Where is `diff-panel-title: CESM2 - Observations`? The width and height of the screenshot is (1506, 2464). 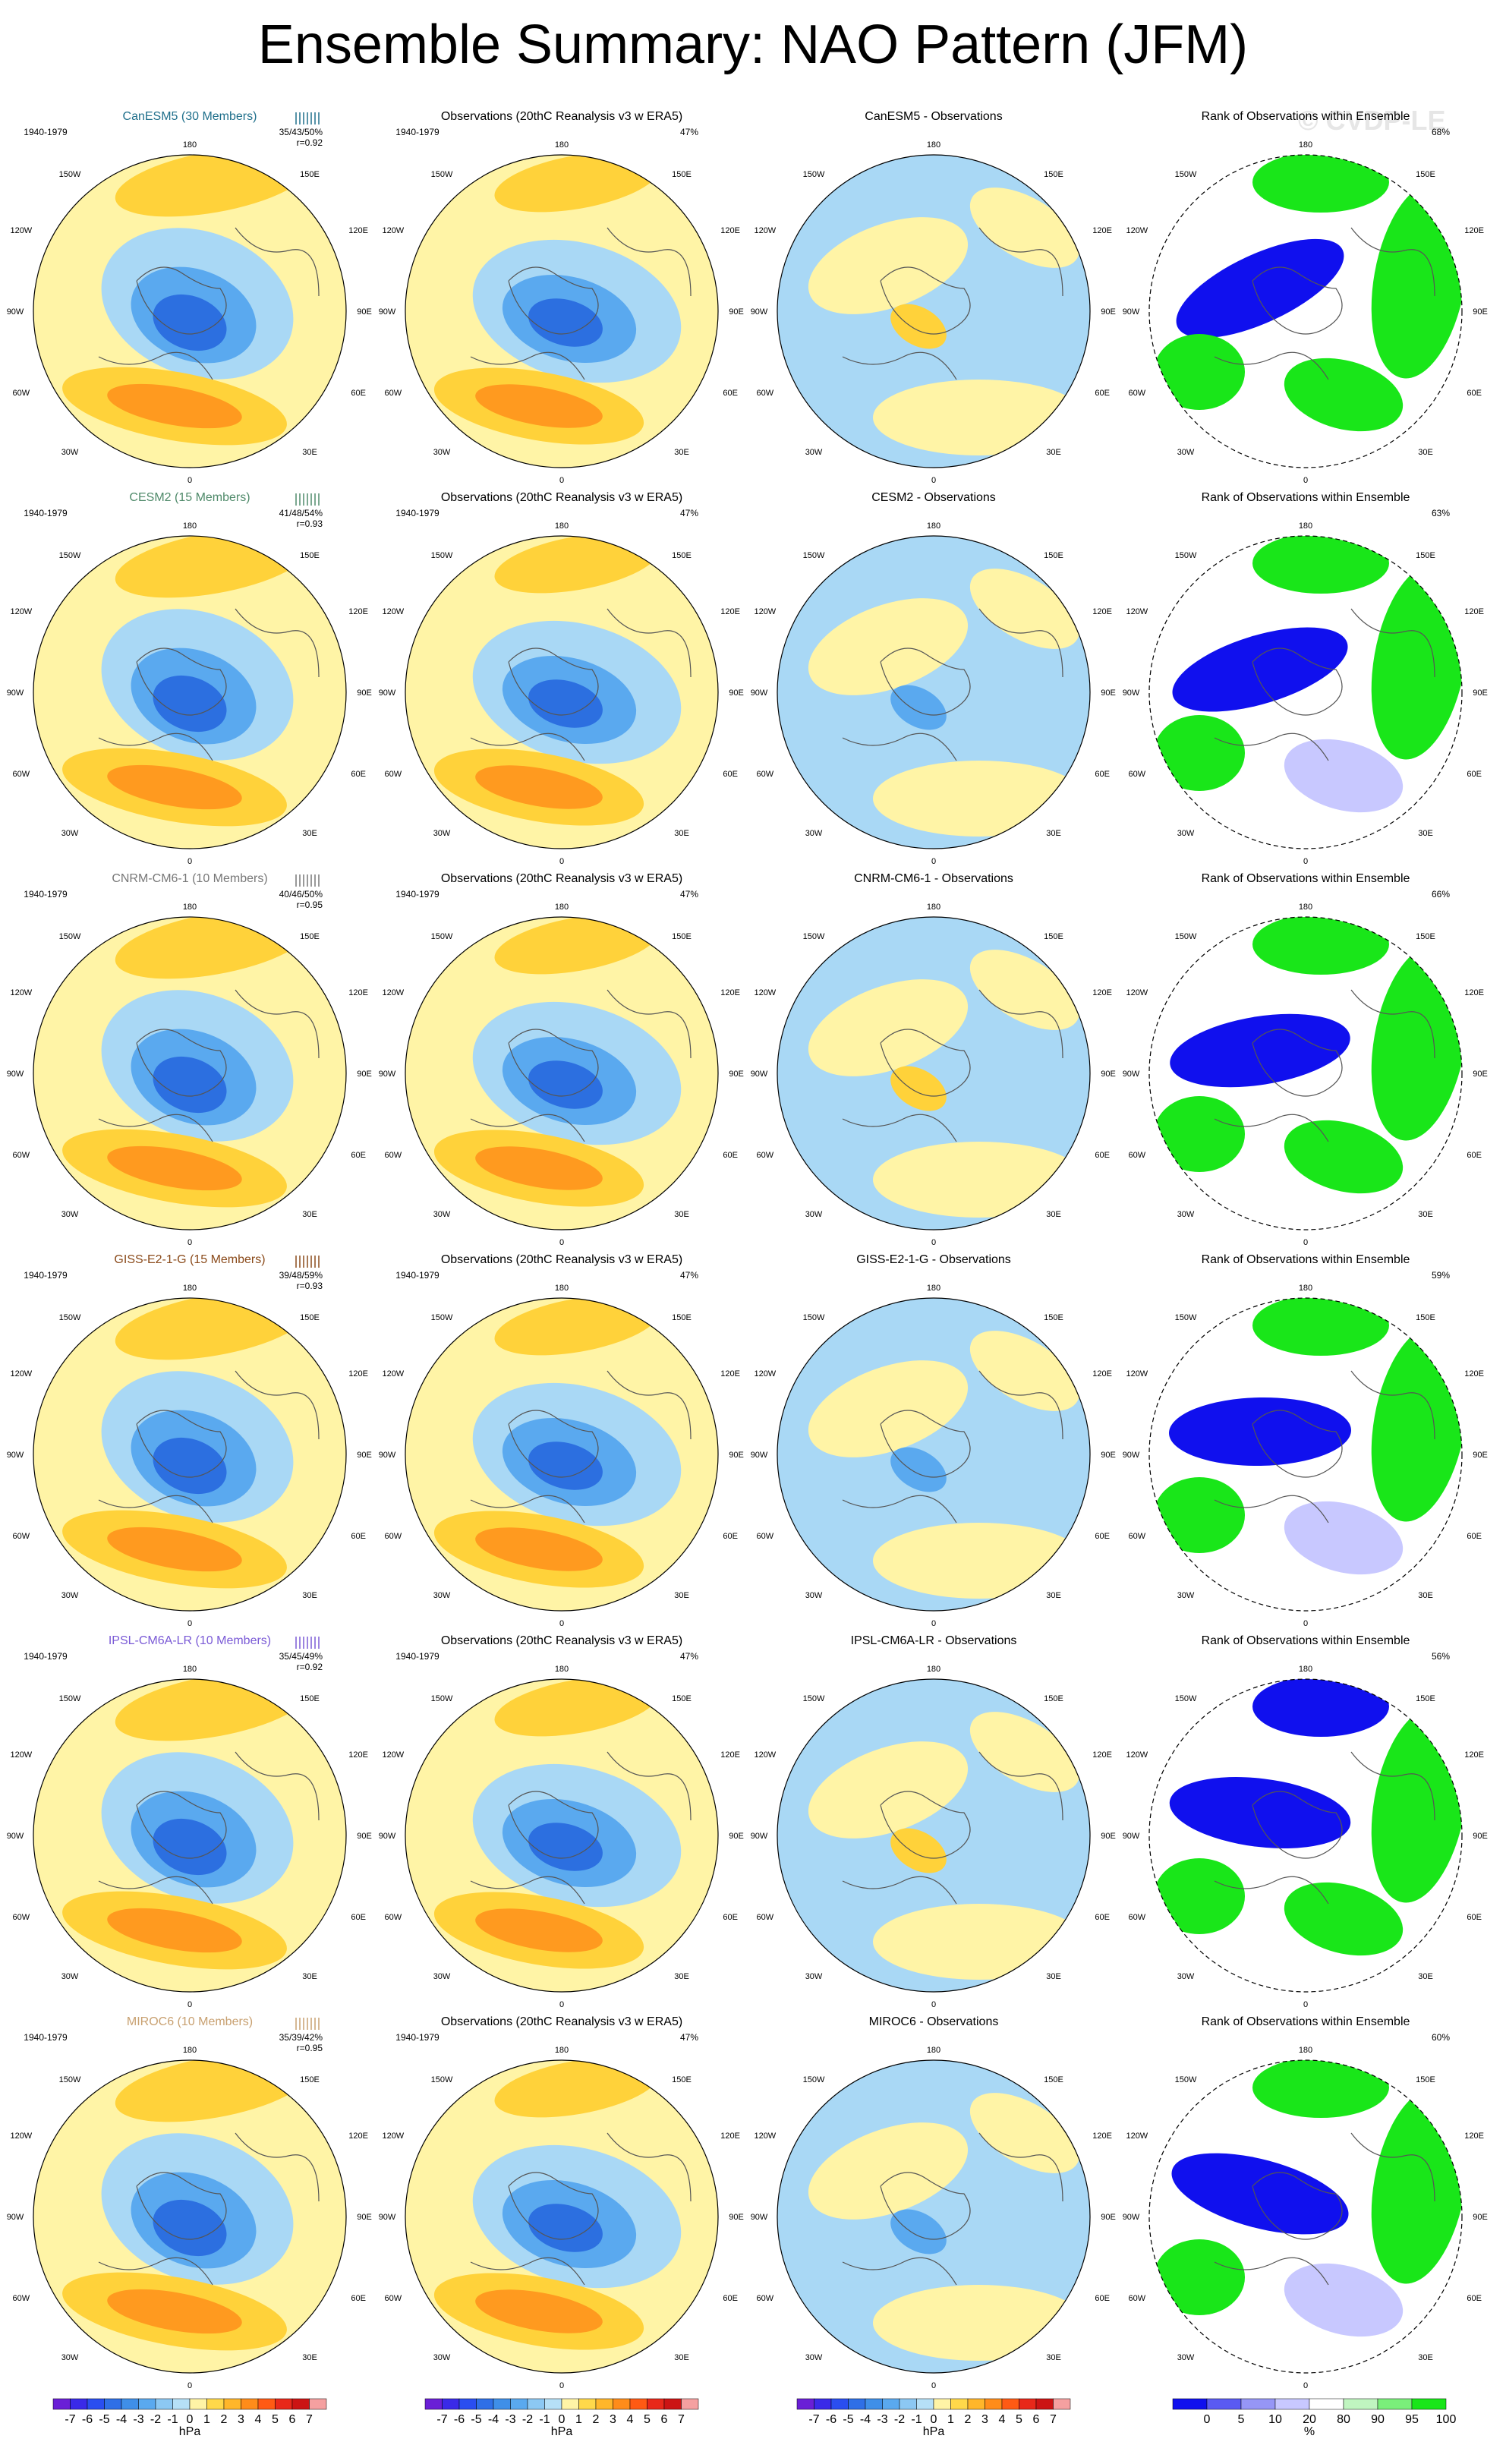 diff-panel-title: CESM2 - Observations is located at coordinates (933, 498).